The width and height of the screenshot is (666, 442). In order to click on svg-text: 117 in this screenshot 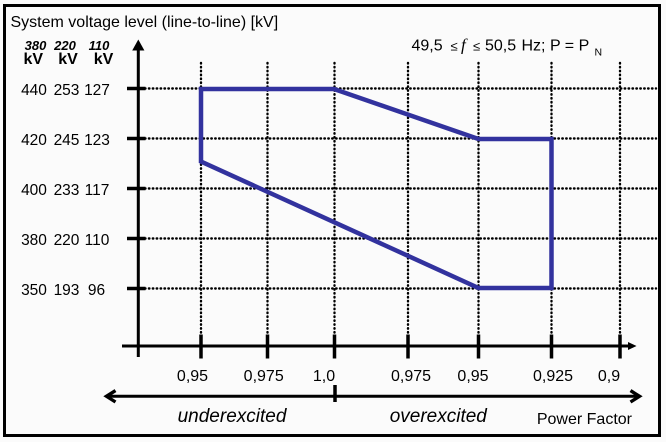, I will do `click(97, 190)`.